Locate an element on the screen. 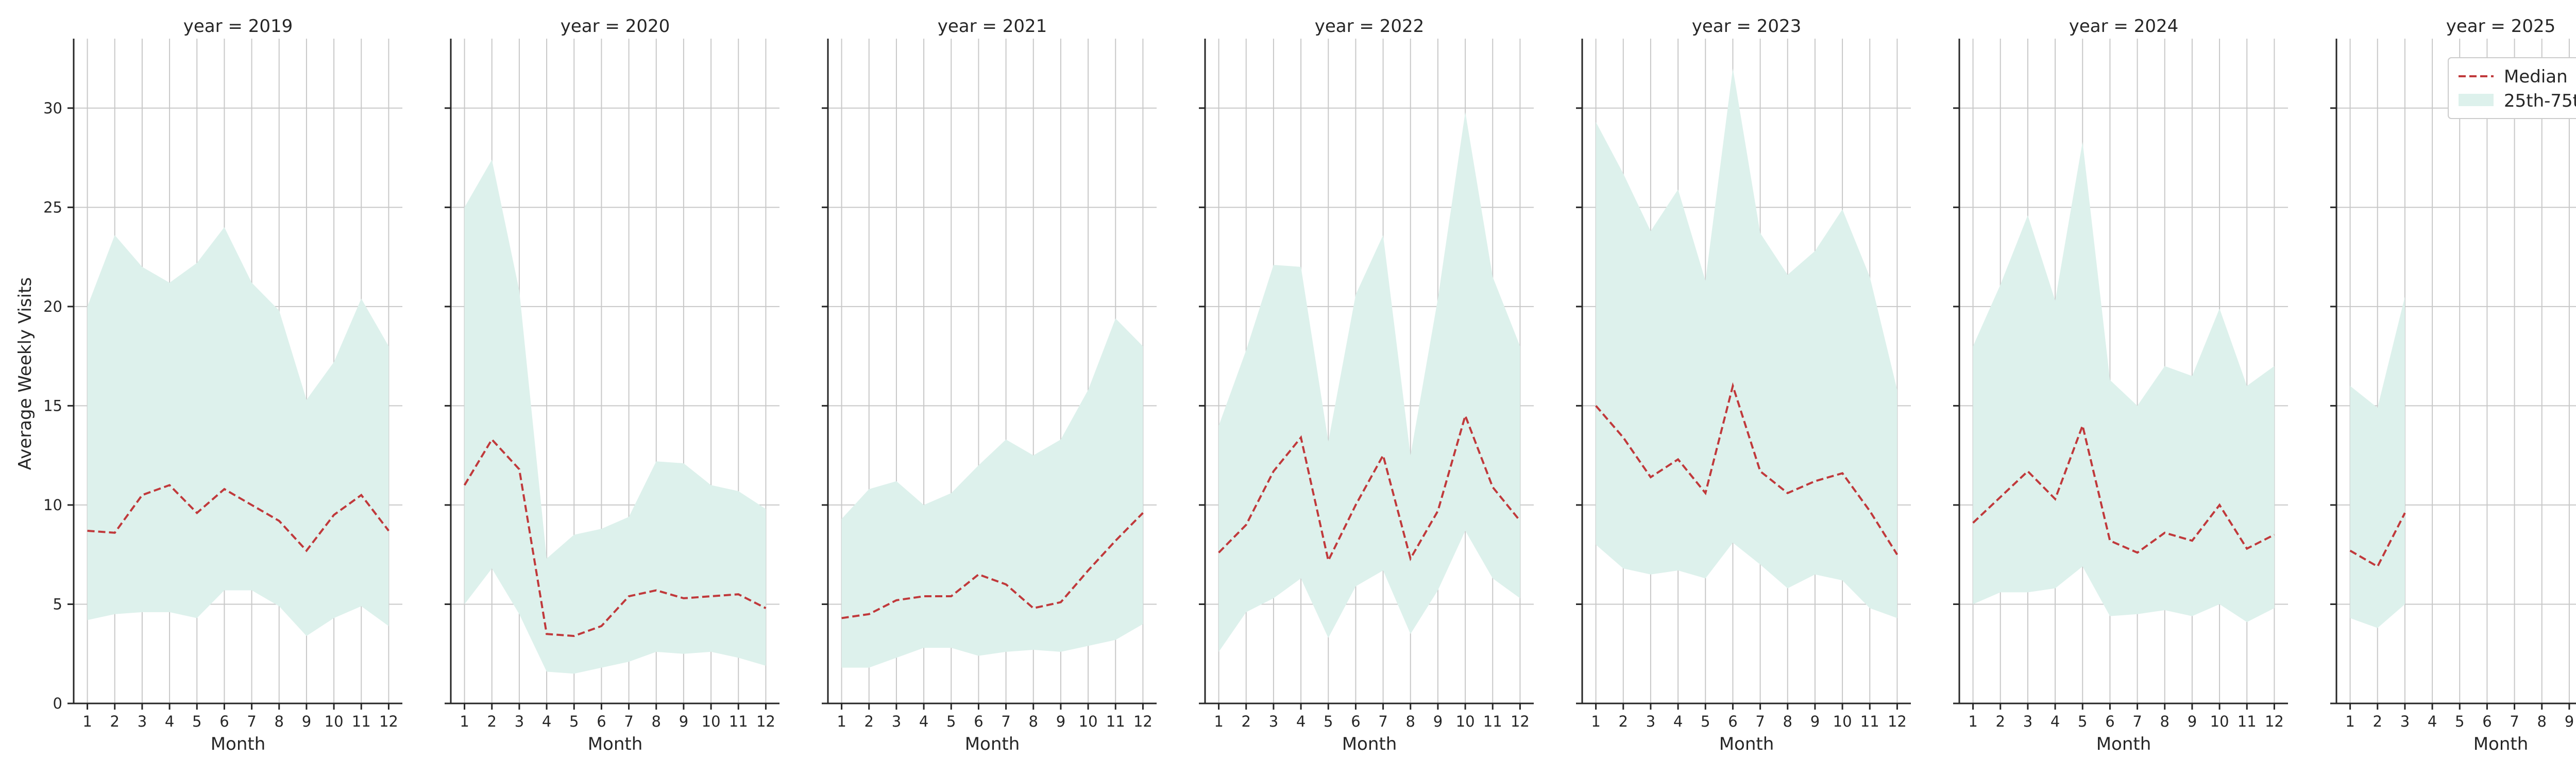 The image size is (2576, 773). y-axis-label: Average Weekly Visits is located at coordinates (25, 373).